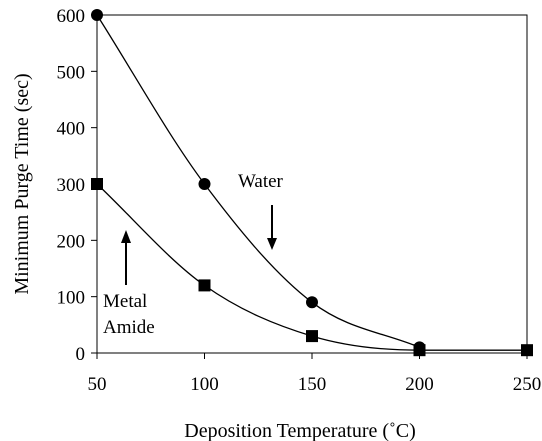 The image size is (542, 441). I want to click on y-tick-label: 200, so click(71, 241).